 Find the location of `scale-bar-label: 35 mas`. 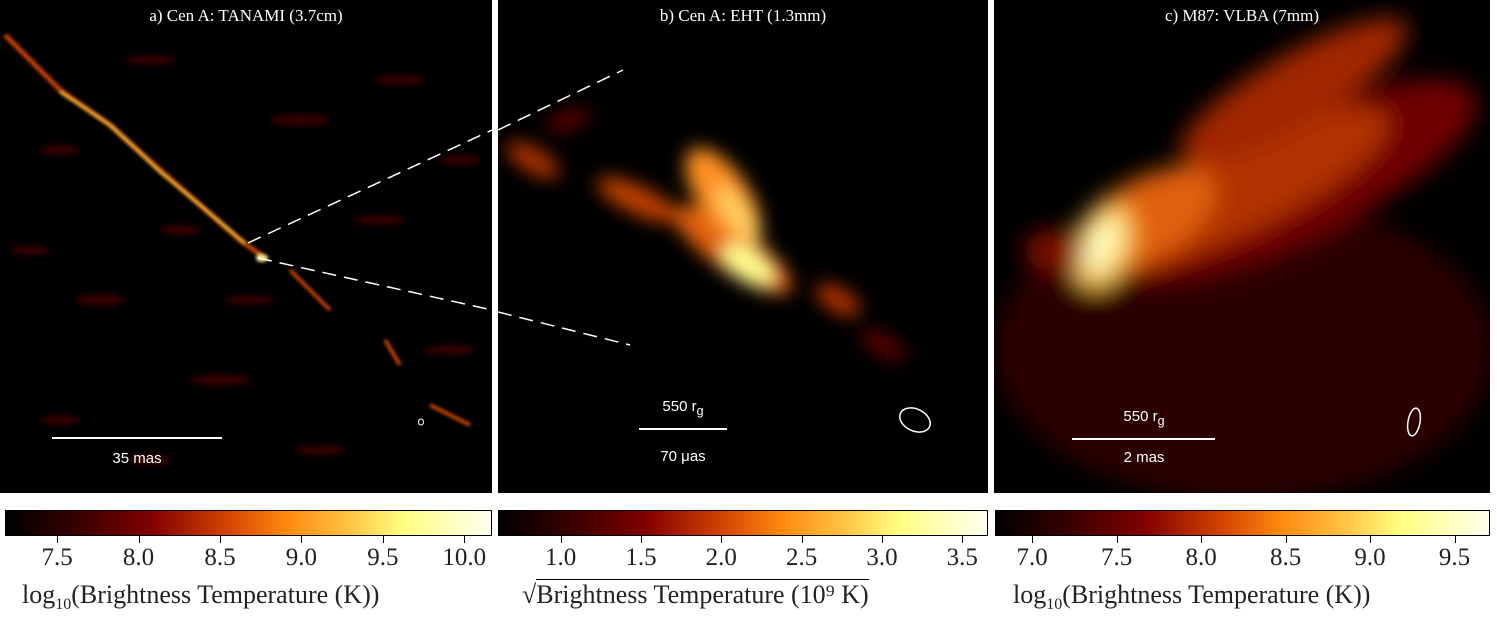

scale-bar-label: 35 mas is located at coordinates (137, 458).